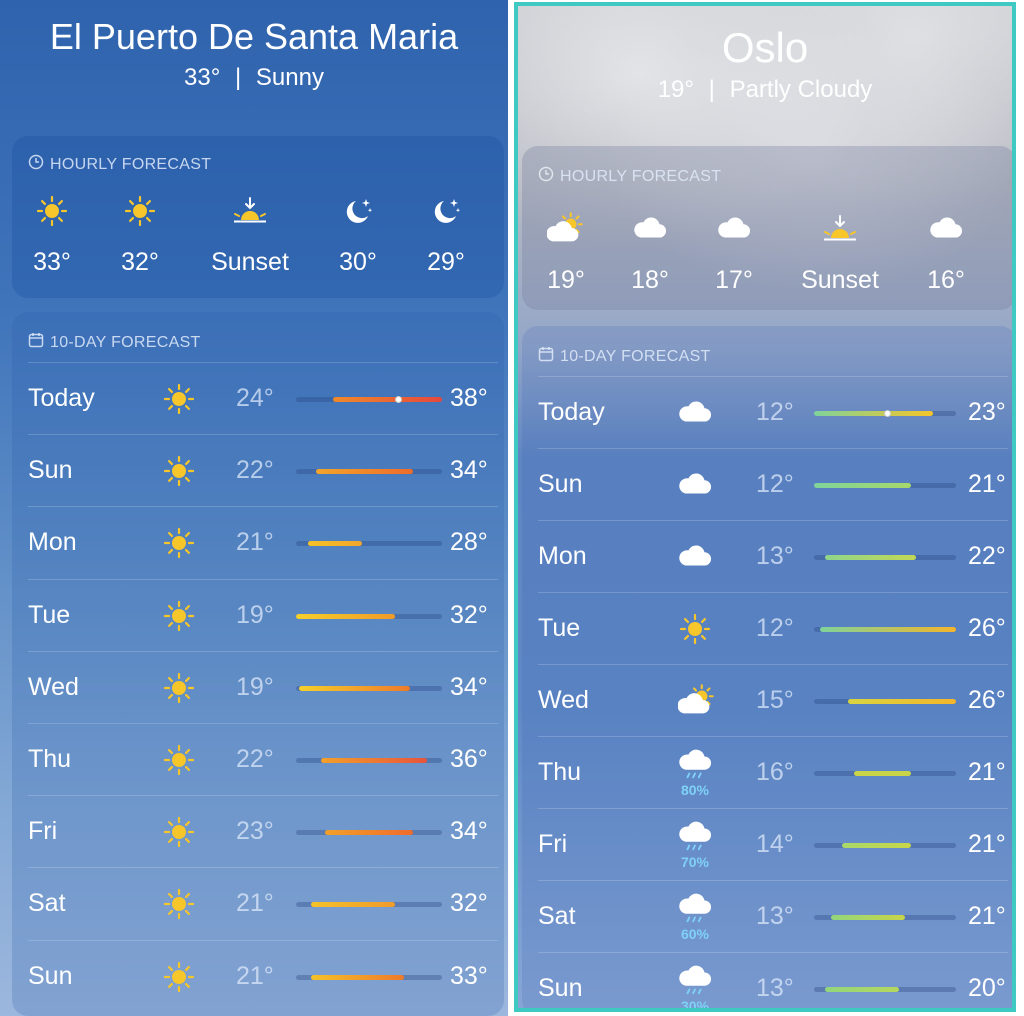  I want to click on day-label: Sat, so click(47, 903).